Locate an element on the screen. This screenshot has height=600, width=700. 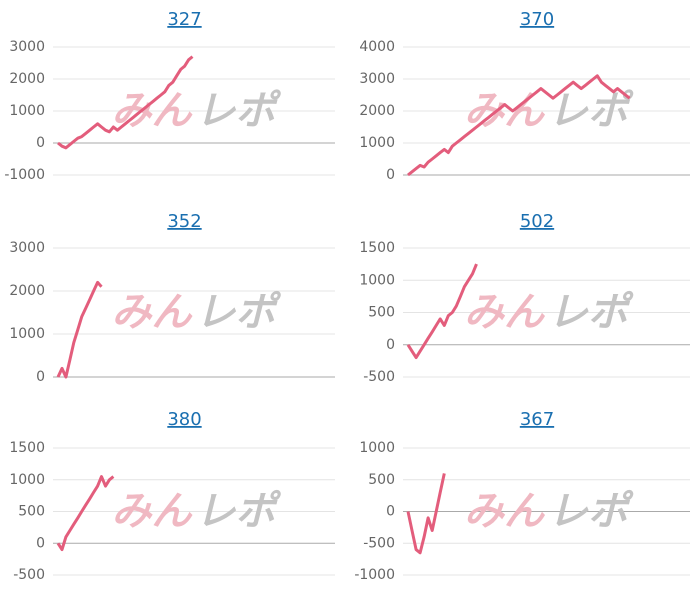
chart-title: 352 is located at coordinates (184, 221).